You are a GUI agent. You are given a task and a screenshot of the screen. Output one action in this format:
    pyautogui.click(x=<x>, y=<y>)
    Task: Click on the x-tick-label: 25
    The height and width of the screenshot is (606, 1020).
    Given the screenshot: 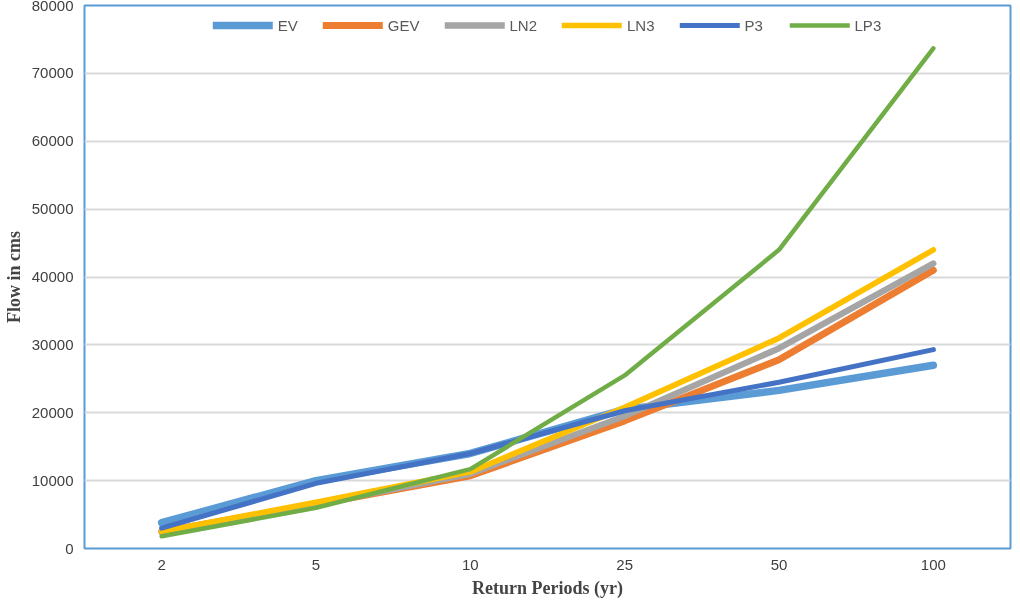 What is the action you would take?
    pyautogui.click(x=625, y=564)
    